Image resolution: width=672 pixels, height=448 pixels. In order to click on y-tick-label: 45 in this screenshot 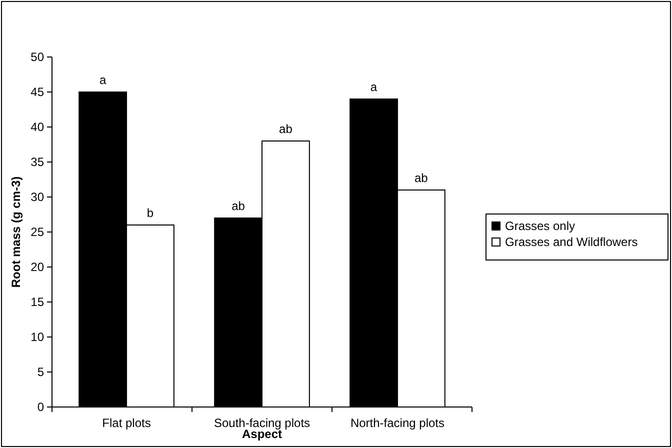, I will do `click(37, 92)`.